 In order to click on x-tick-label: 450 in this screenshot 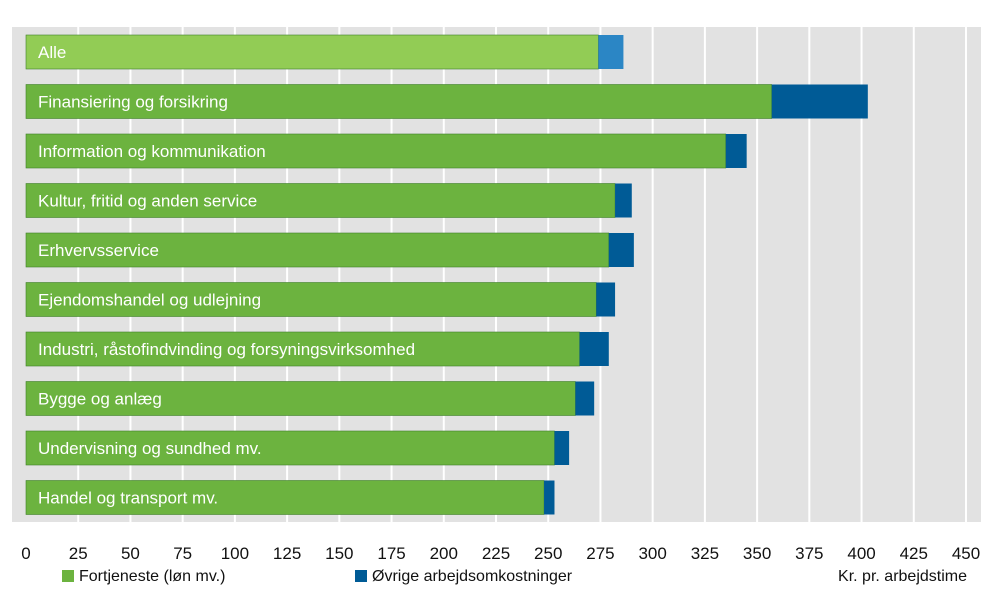, I will do `click(966, 553)`.